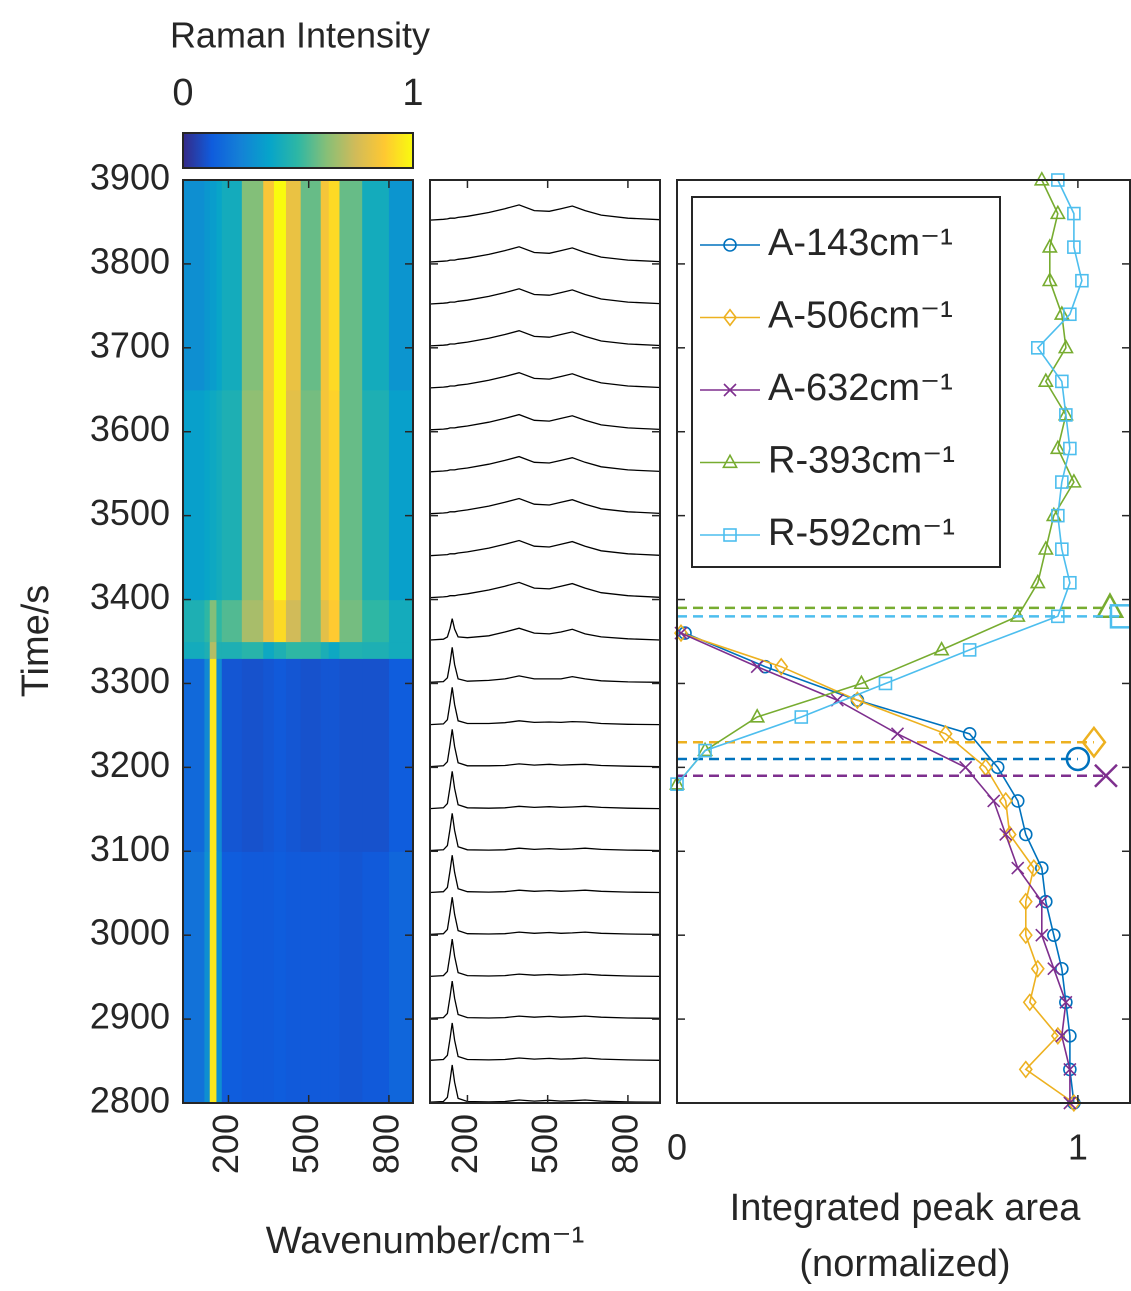 The image size is (1131, 1291). What do you see at coordinates (545, 653) in the screenshot?
I see `waterfall-group` at bounding box center [545, 653].